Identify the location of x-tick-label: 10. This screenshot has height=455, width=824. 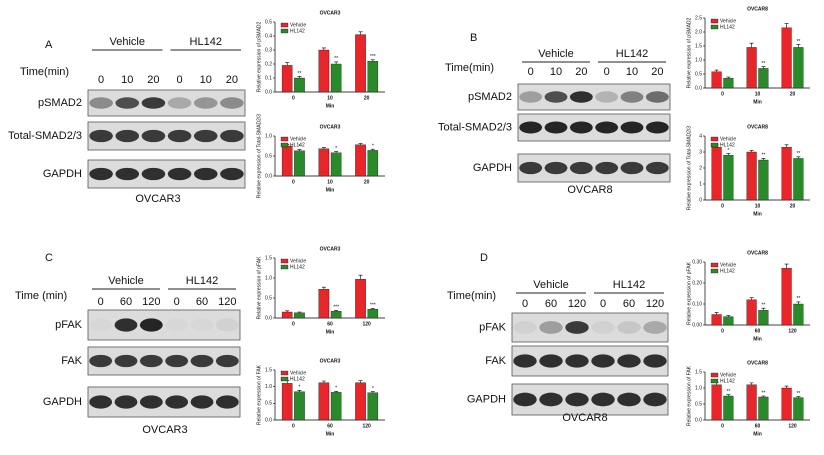
(758, 94).